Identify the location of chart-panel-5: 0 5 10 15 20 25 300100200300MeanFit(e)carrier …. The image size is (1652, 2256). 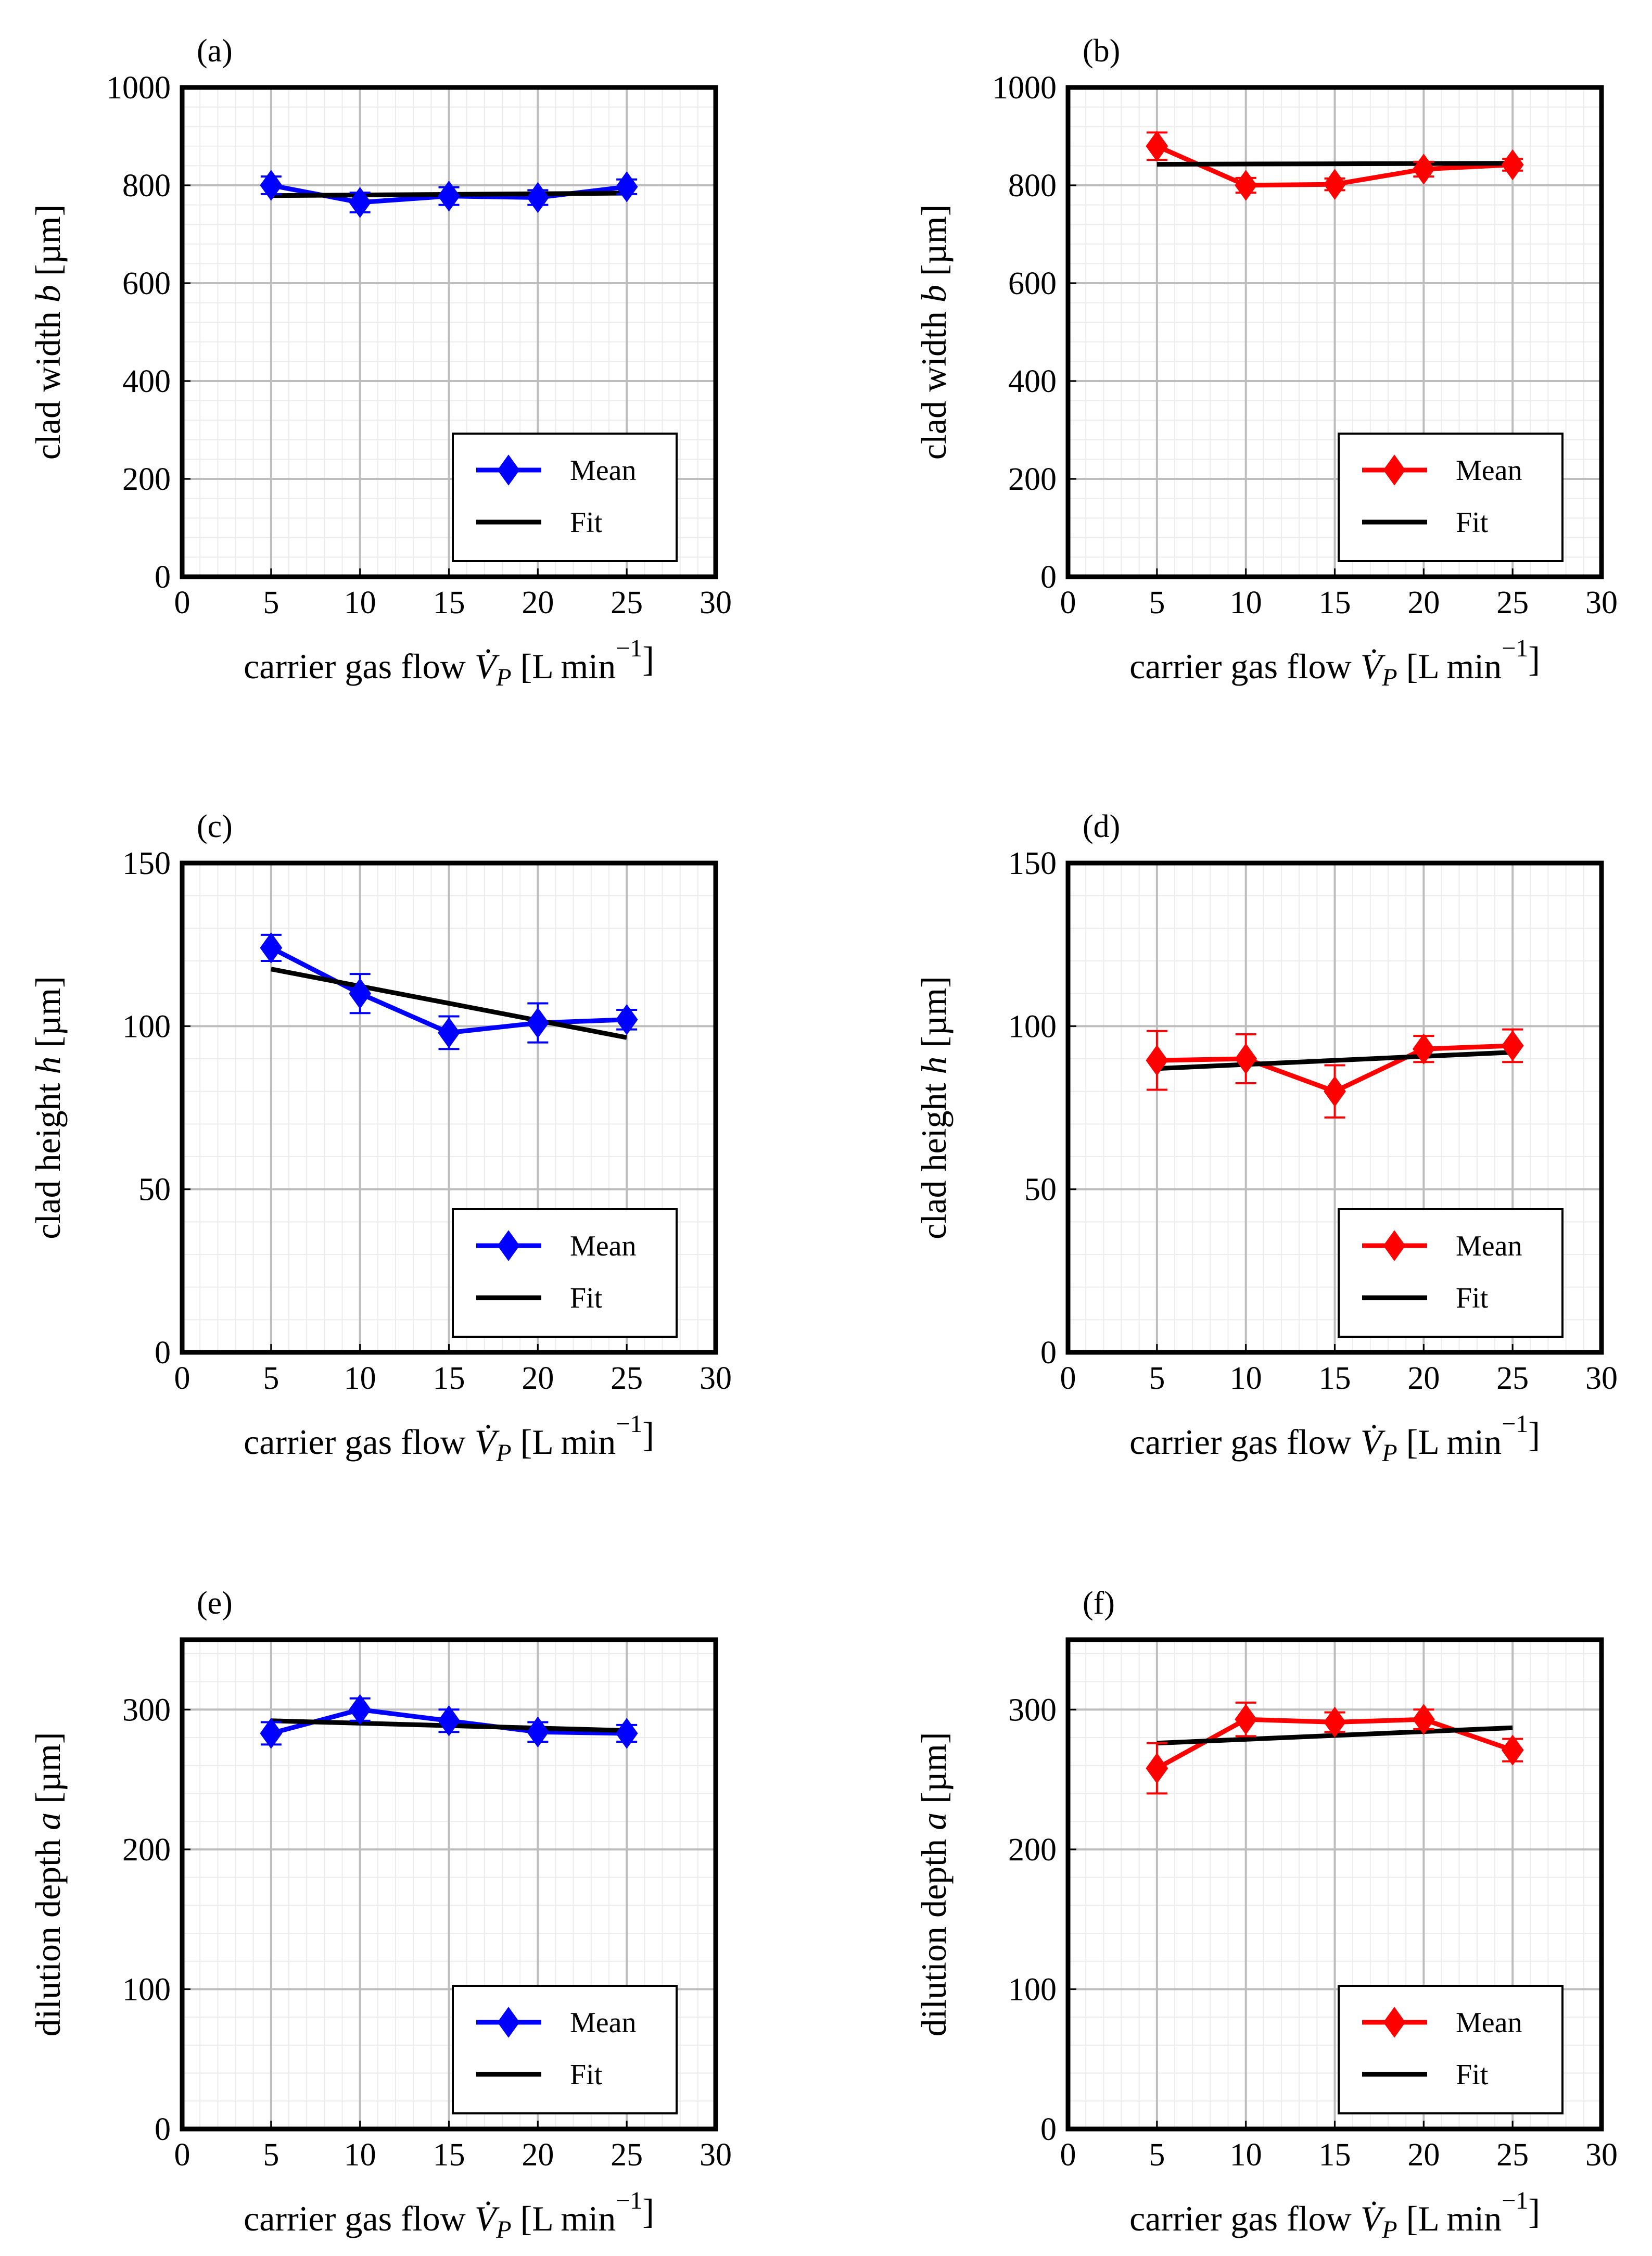
(380, 1915).